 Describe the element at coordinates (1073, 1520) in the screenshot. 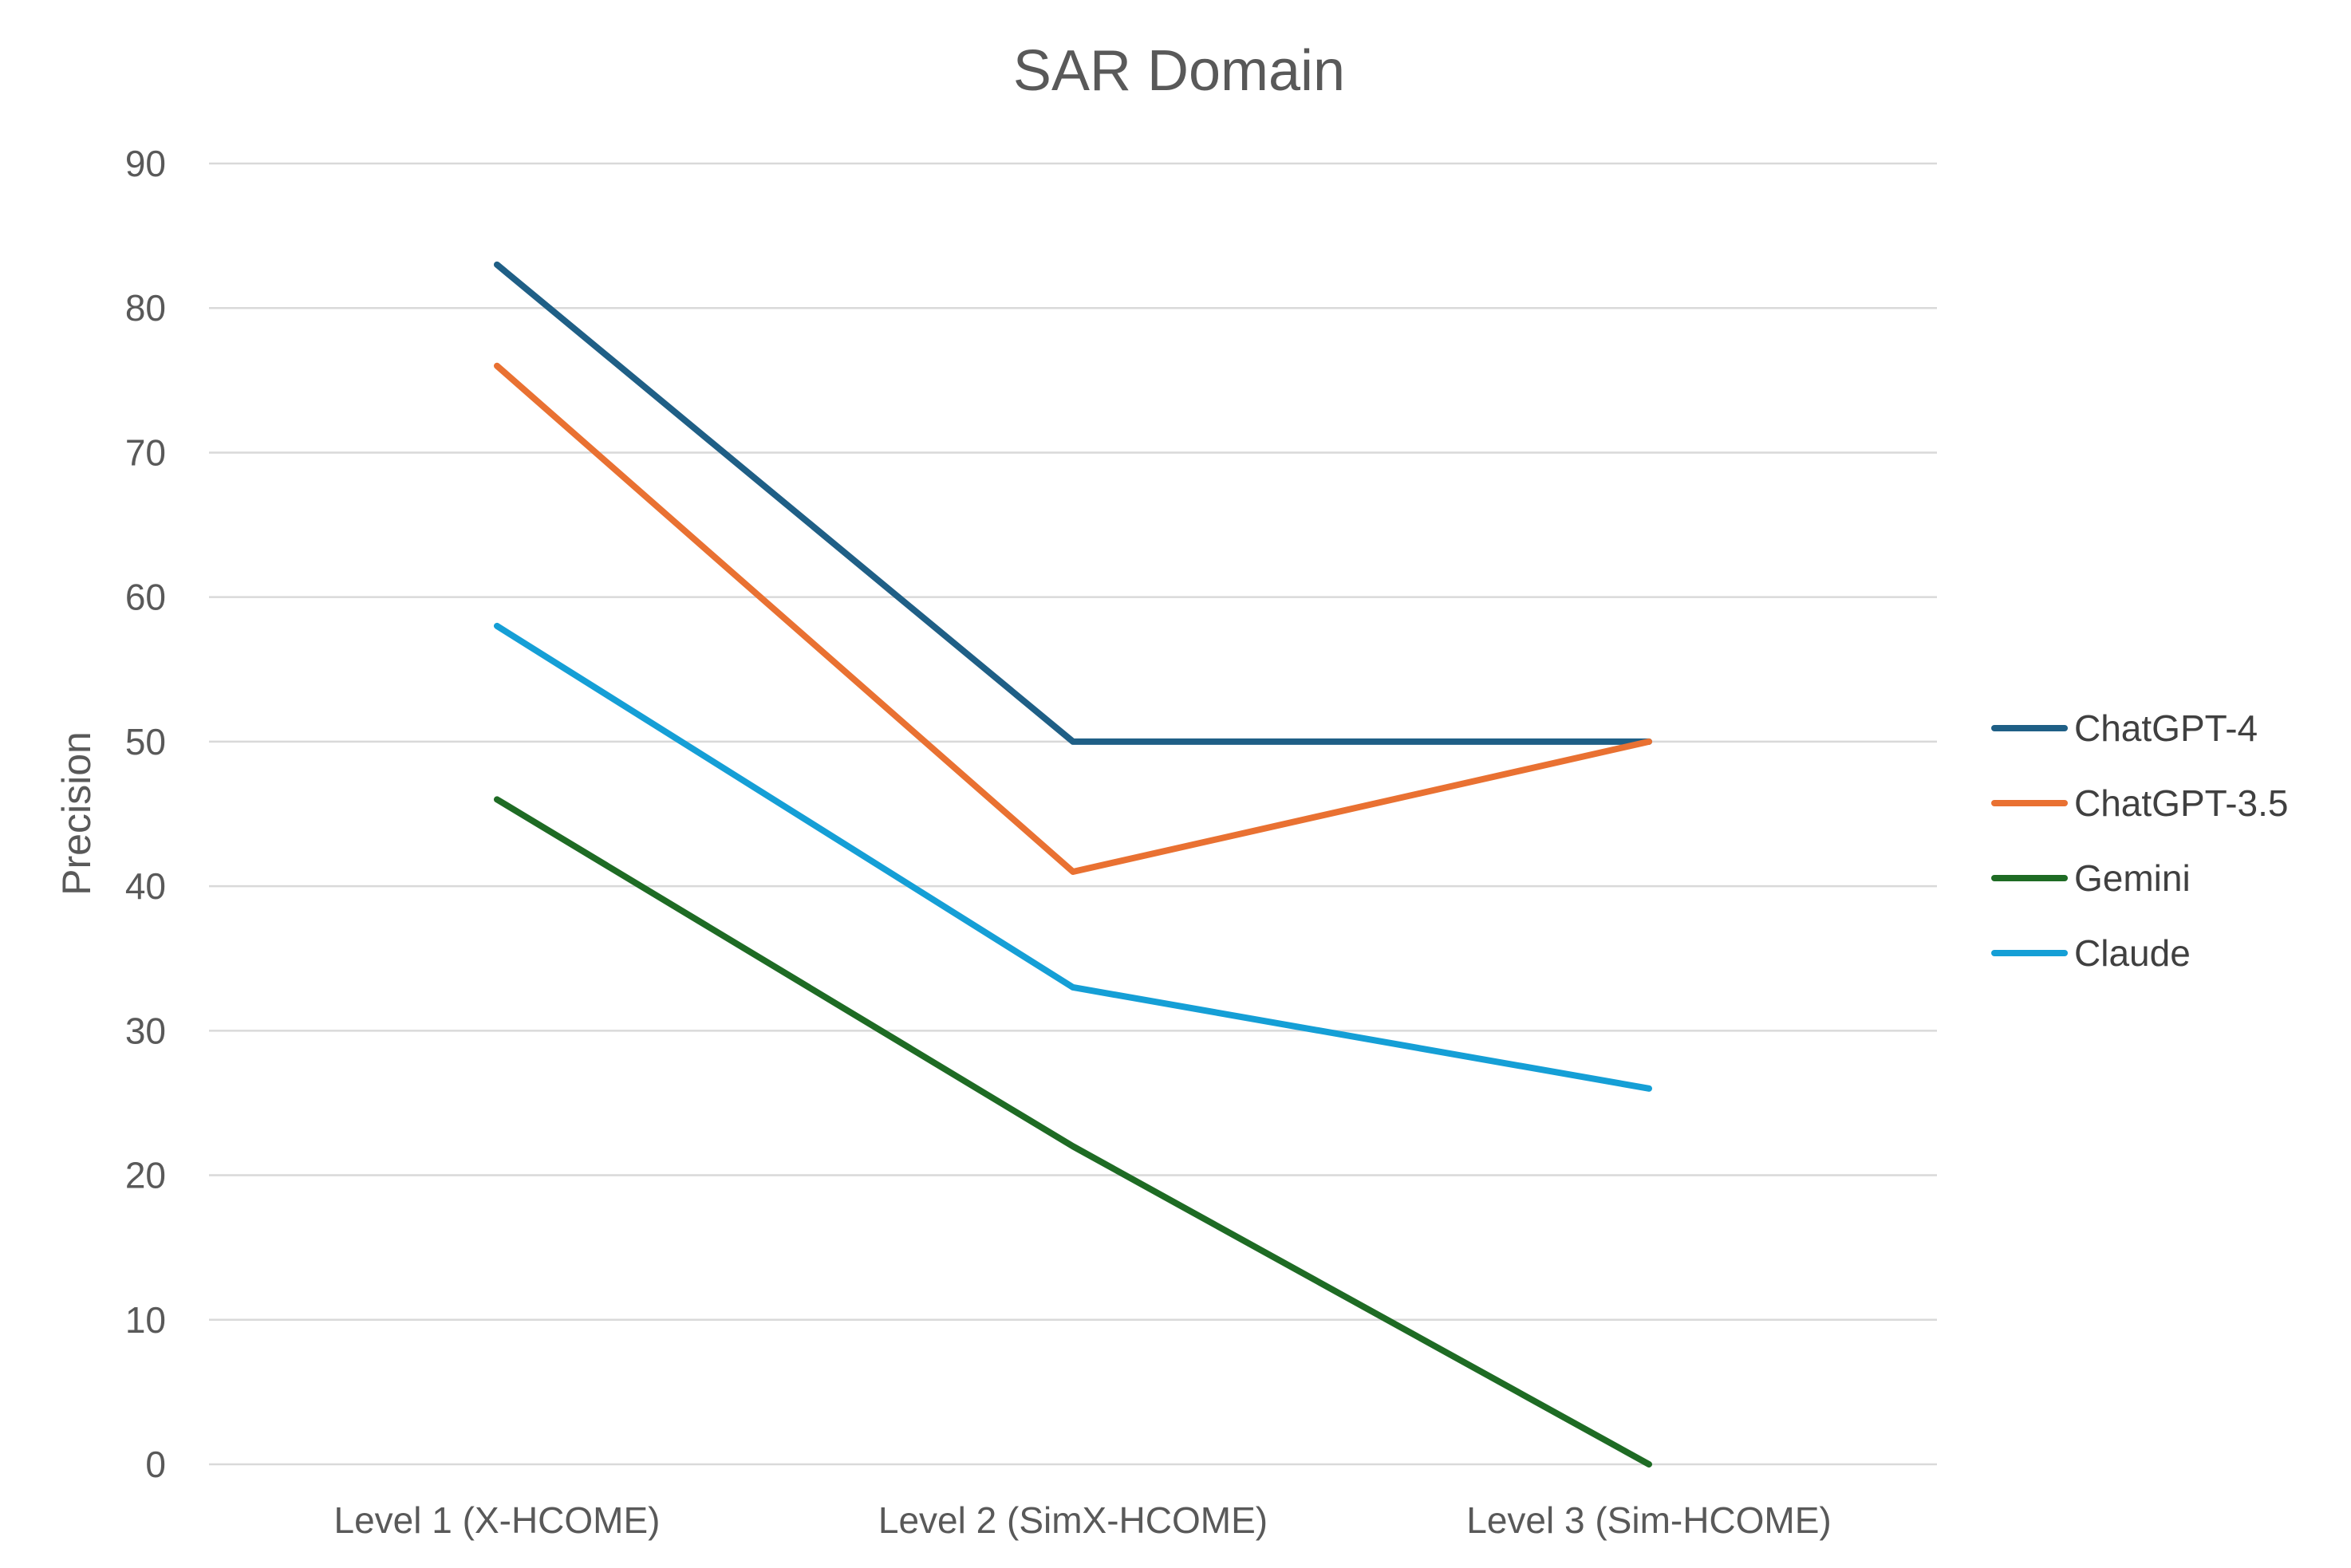

I see `x-tick-label: Level 2 (SimX-HCOME)` at that location.